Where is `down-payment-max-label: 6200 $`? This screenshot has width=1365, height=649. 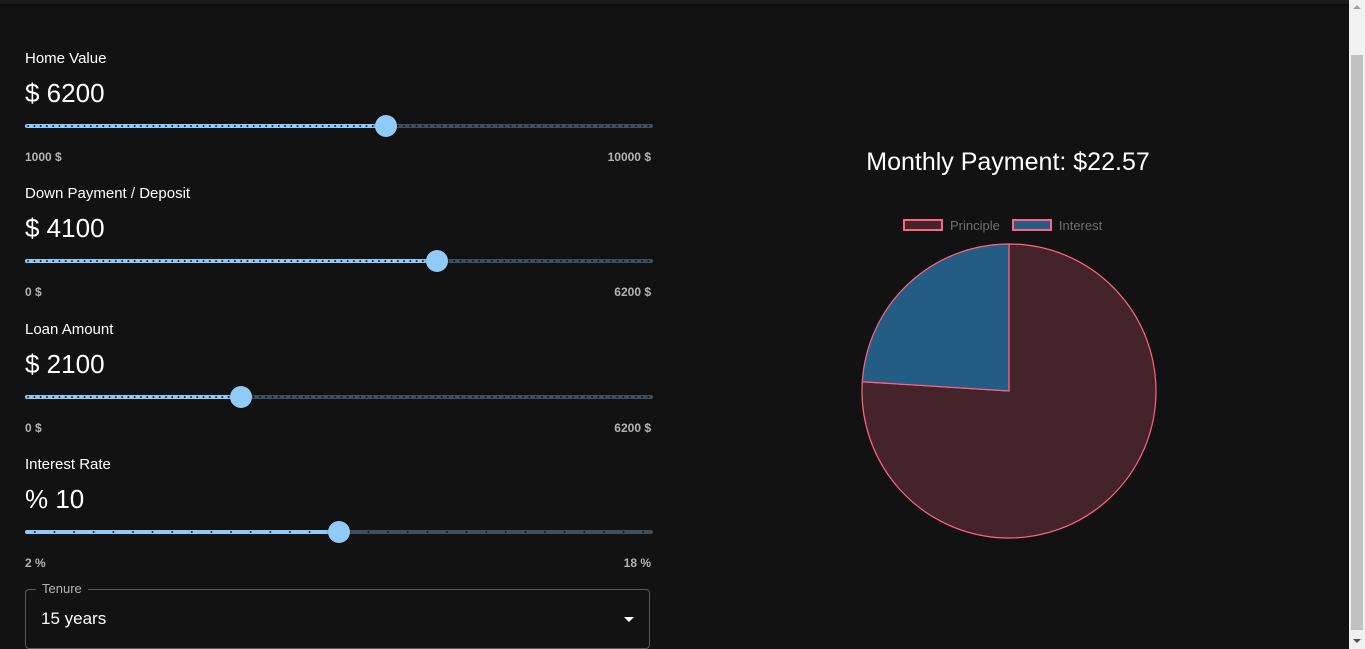
down-payment-max-label: 6200 $ is located at coordinates (632, 292).